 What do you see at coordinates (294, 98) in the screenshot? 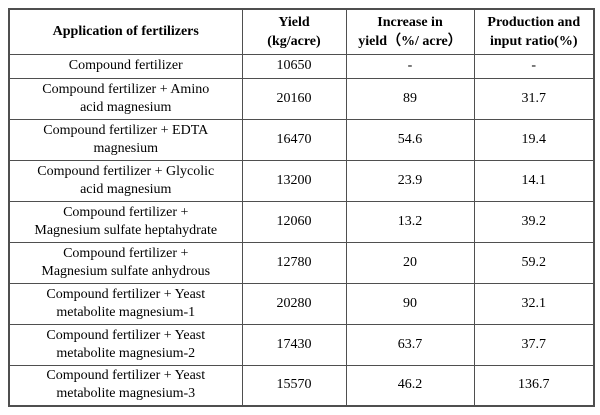
I see `cell-yield: 20160` at bounding box center [294, 98].